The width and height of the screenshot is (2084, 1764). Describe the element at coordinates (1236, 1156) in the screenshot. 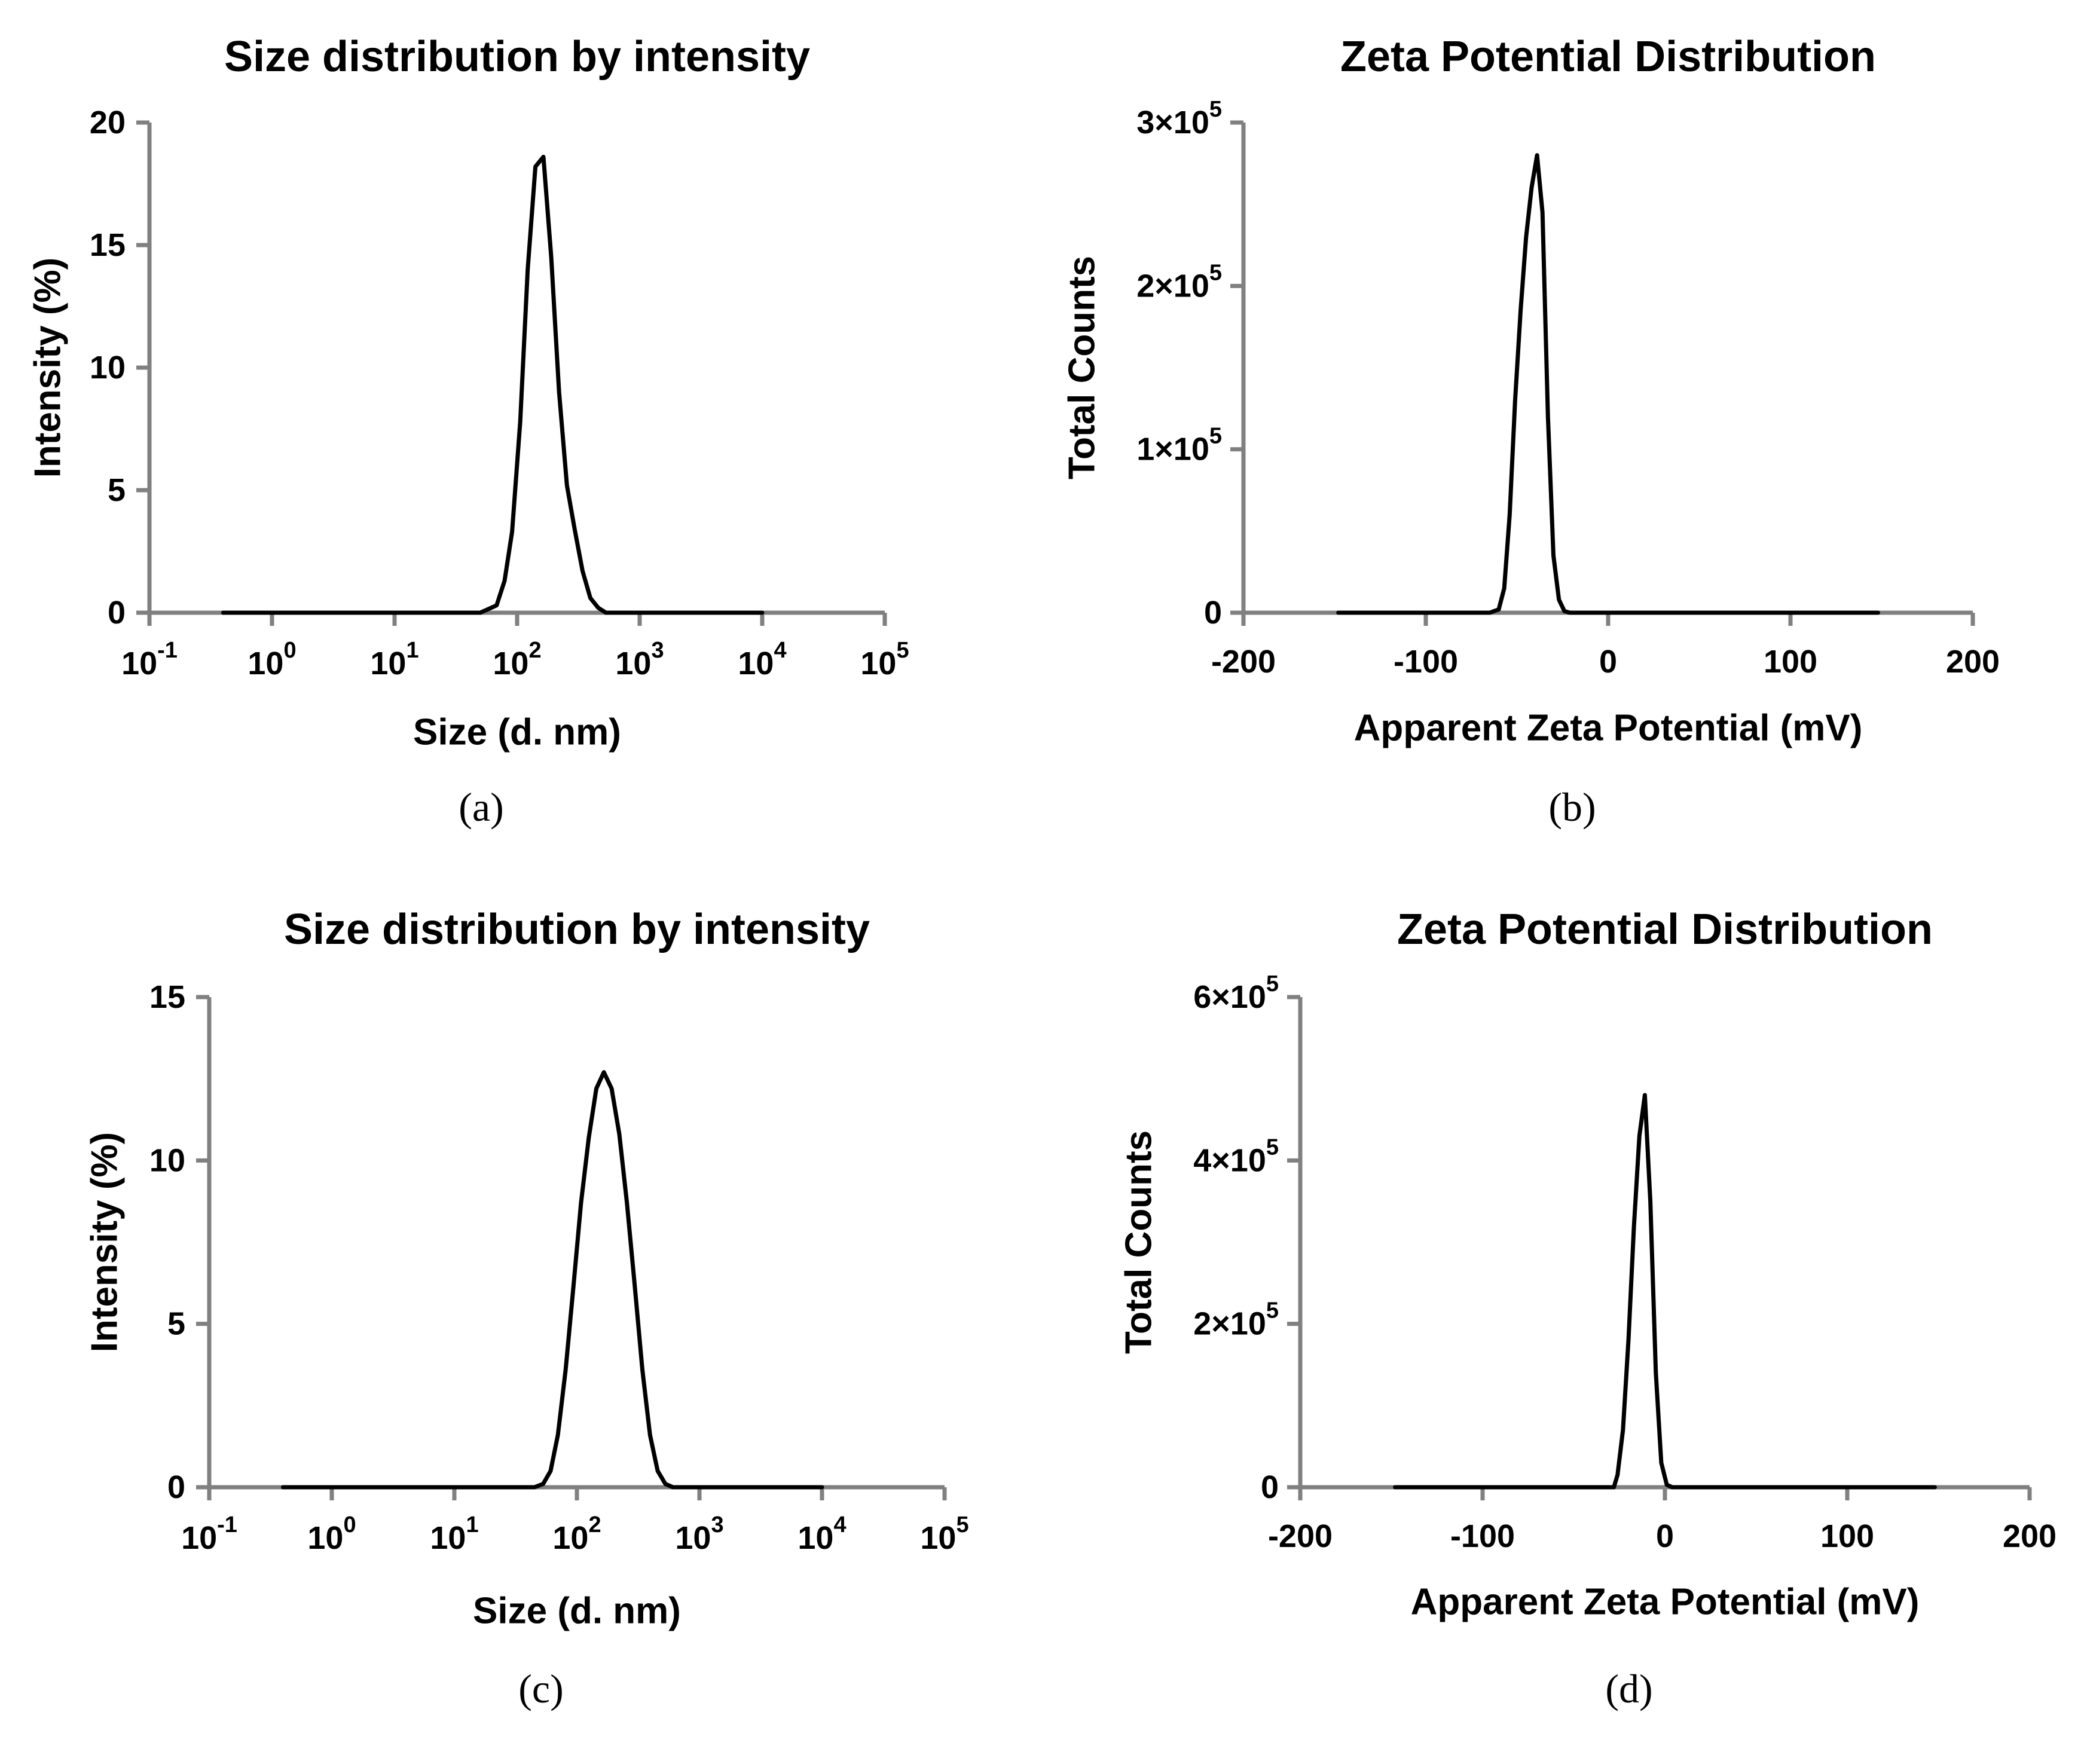

I see `y-tick-label: 4×10⁵` at that location.